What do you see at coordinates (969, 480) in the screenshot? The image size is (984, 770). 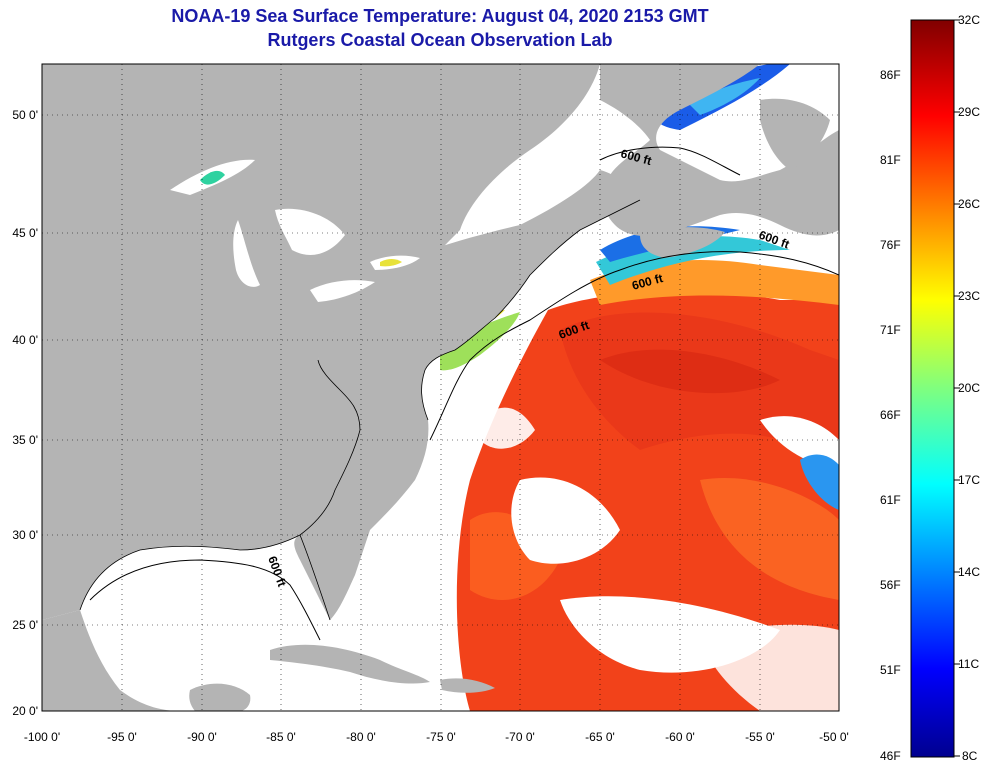 I see `colorbar-celsius-label: 17C` at bounding box center [969, 480].